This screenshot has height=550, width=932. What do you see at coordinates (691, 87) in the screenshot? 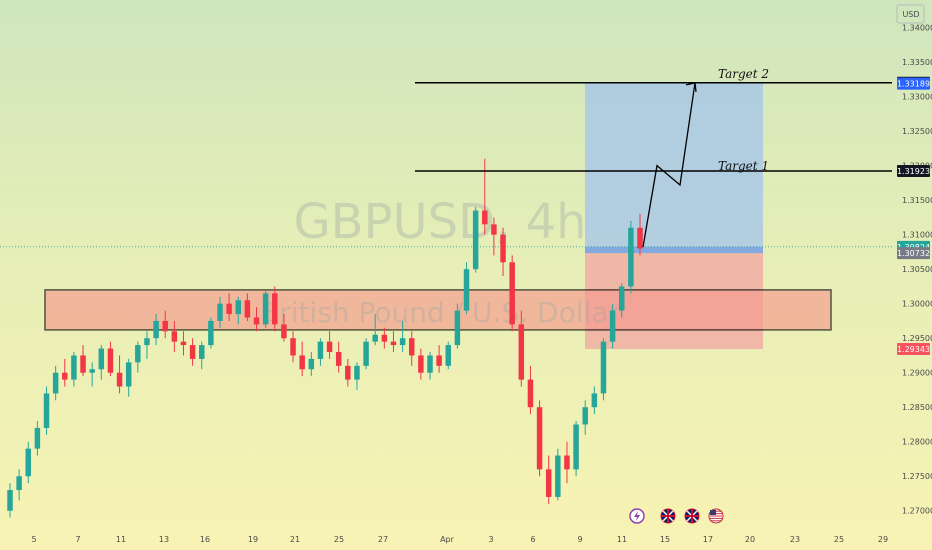
I see `projection-arrowhead` at bounding box center [691, 87].